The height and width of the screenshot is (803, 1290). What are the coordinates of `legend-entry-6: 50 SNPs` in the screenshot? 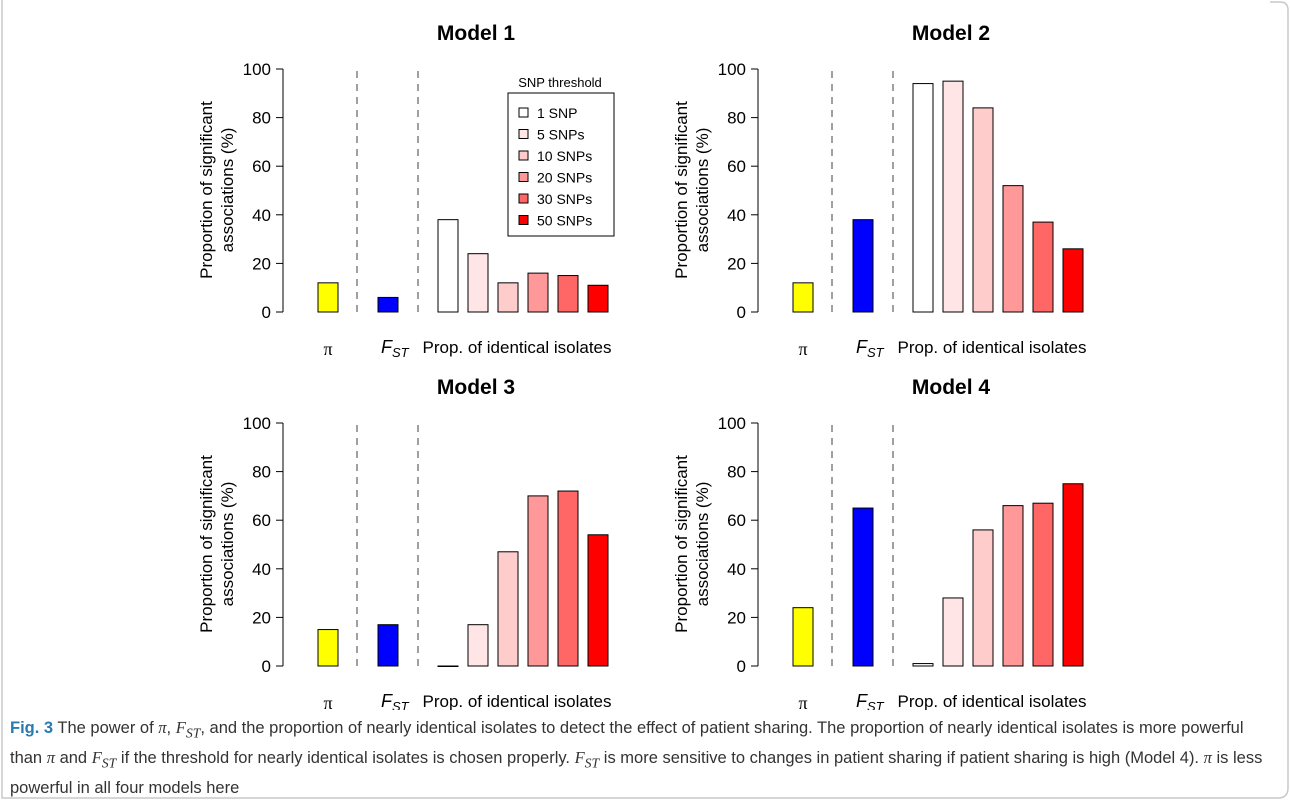 It's located at (564, 221).